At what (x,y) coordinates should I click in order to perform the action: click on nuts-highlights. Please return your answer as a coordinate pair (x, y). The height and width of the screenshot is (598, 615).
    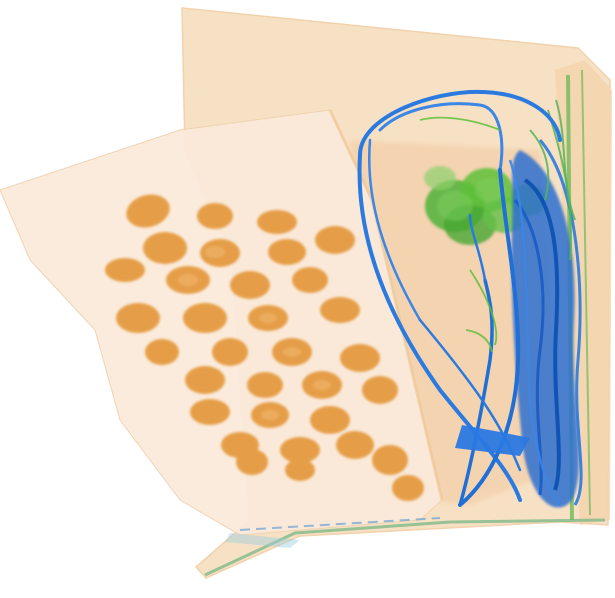
    Looking at the image, I should click on (254, 333).